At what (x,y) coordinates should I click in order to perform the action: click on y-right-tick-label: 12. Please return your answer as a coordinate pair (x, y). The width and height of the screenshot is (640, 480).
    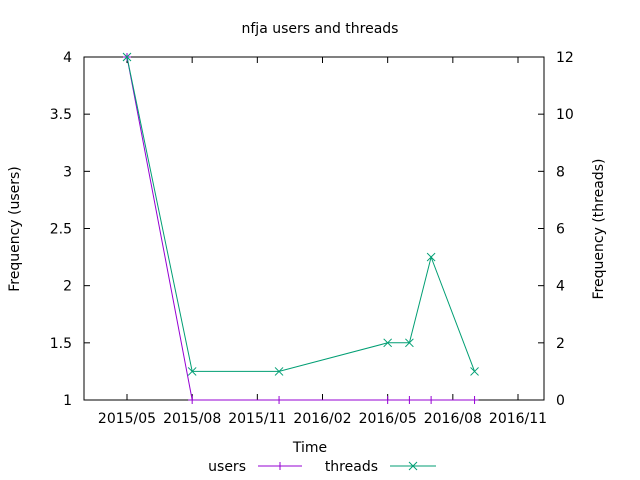
    Looking at the image, I should click on (565, 58).